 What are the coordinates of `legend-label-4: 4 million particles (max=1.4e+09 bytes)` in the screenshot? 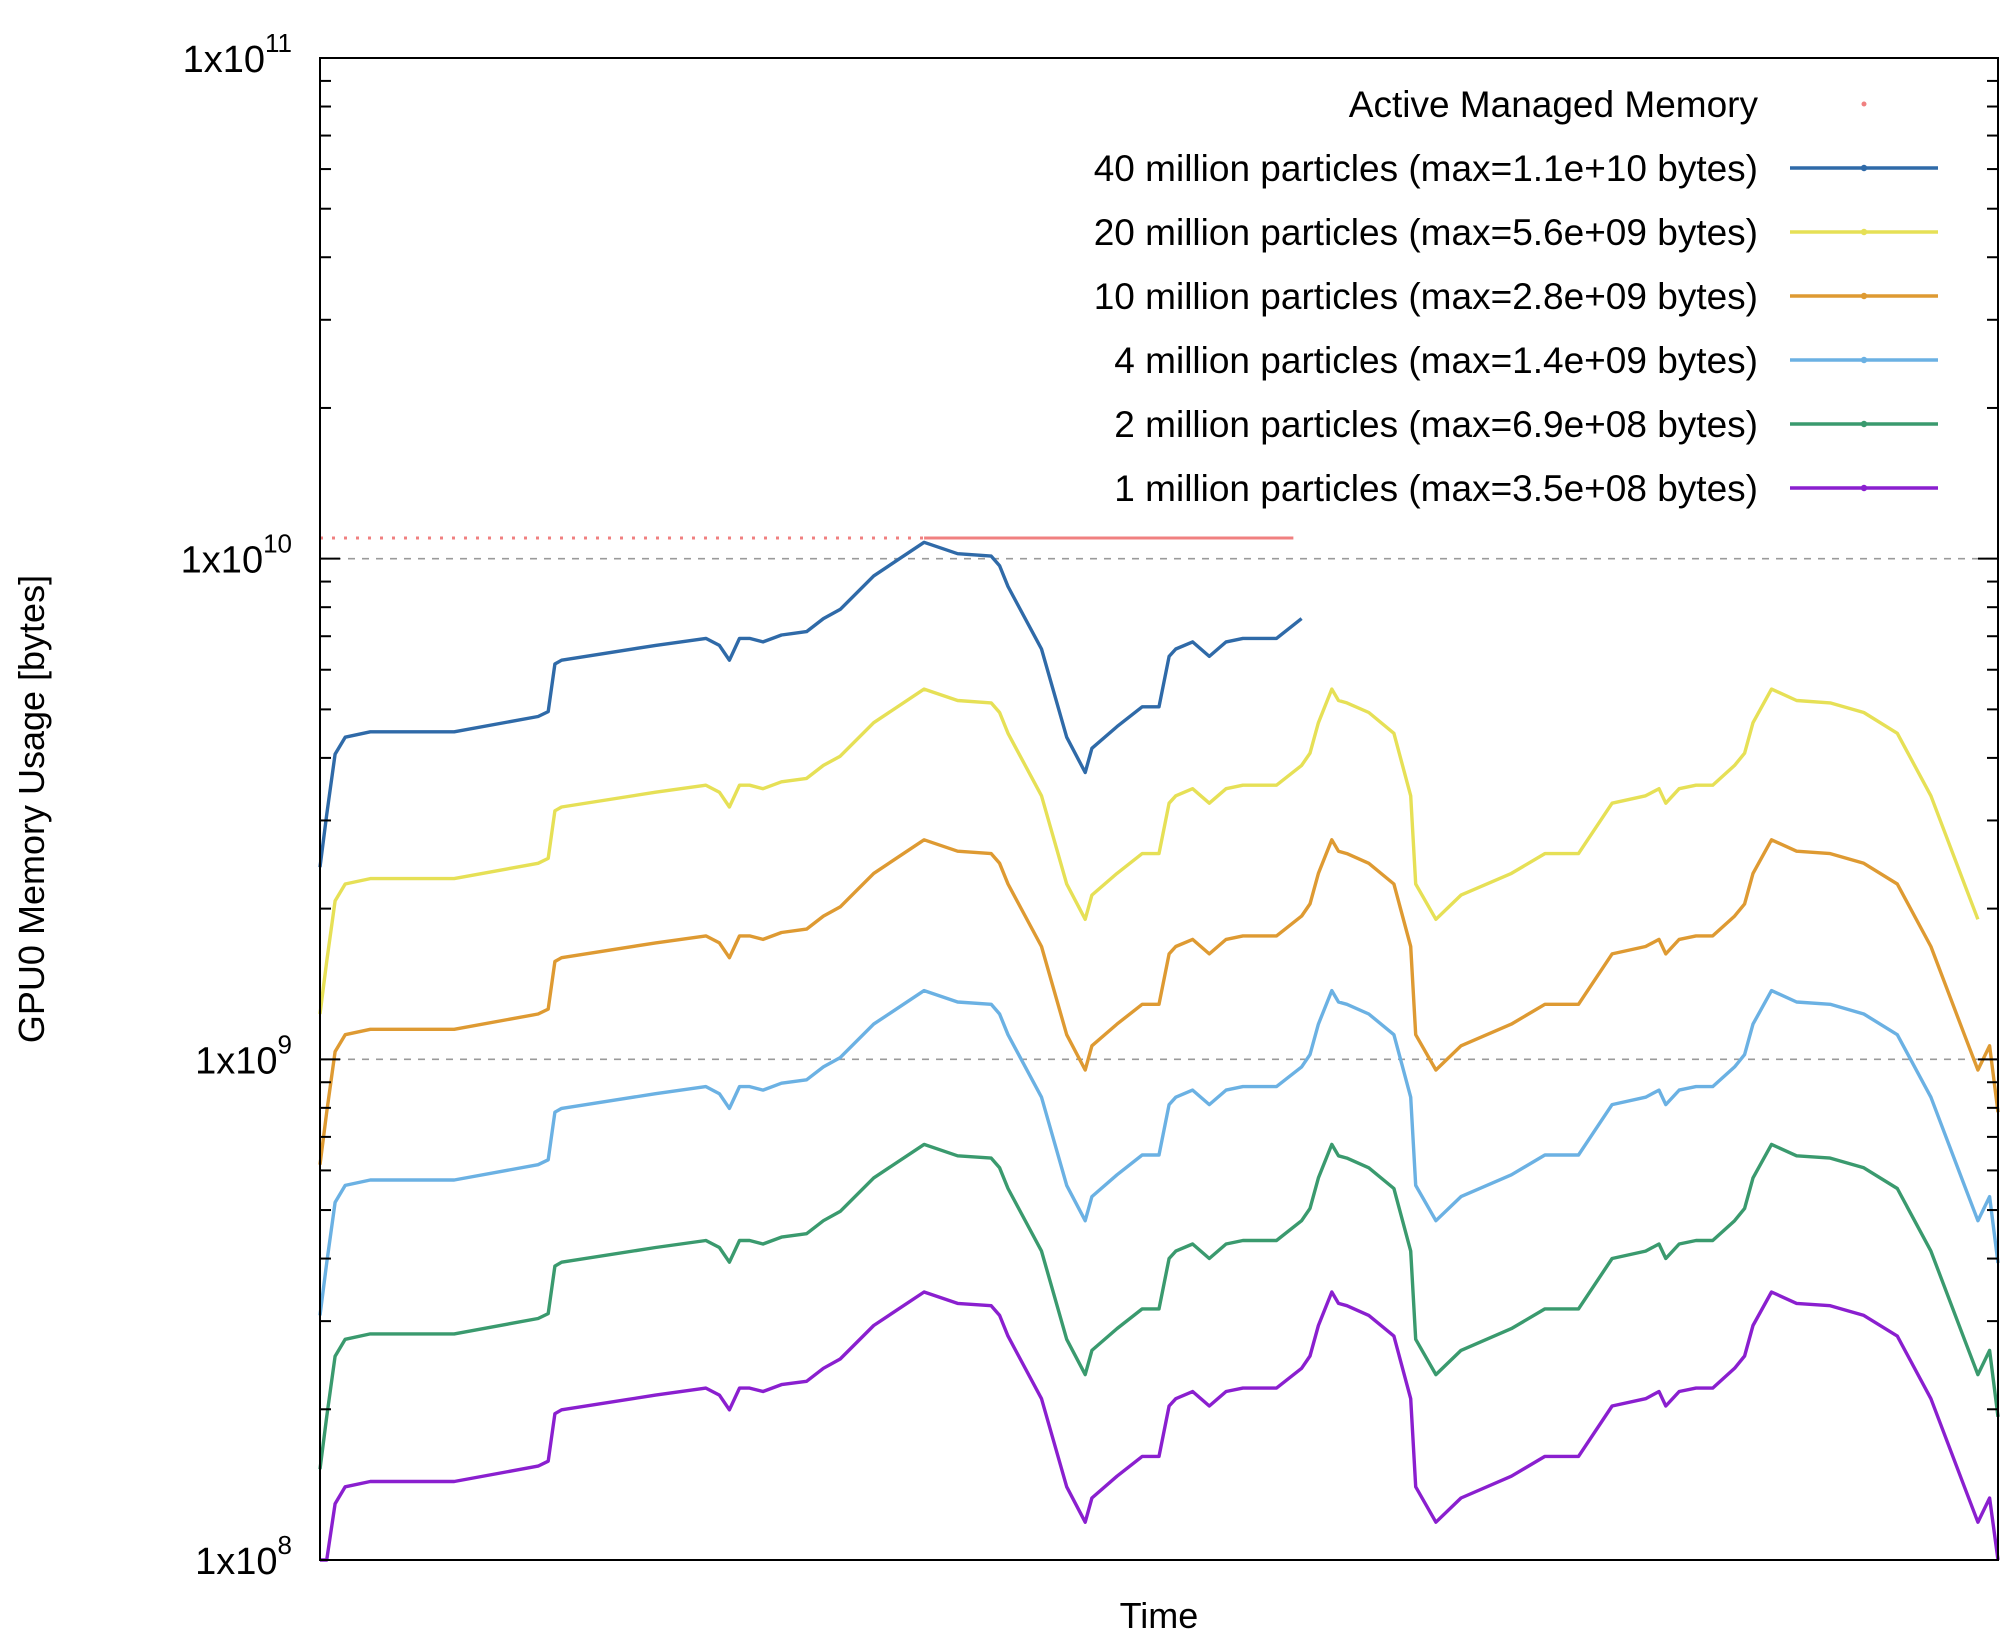 It's located at (1436, 360).